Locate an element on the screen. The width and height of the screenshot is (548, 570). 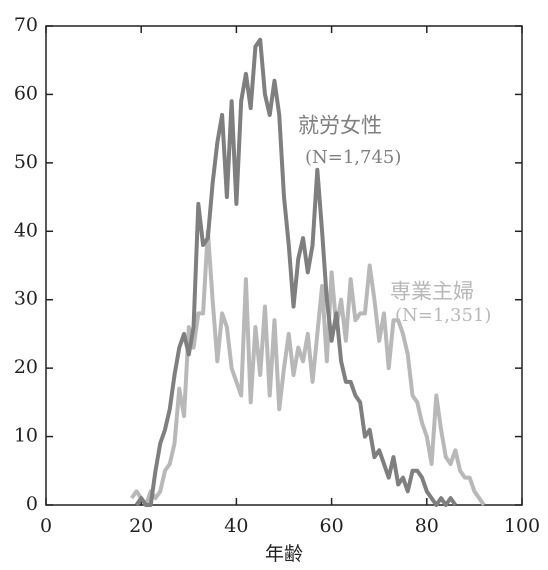
y-tick-label: 60 is located at coordinates (26, 93).